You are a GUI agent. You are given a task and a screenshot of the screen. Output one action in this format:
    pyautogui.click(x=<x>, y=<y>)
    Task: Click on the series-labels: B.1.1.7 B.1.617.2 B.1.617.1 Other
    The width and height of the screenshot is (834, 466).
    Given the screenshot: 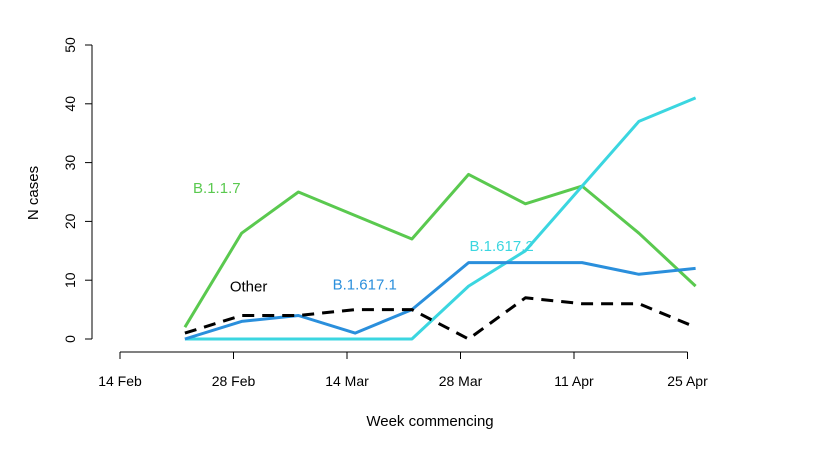 What is the action you would take?
    pyautogui.click(x=363, y=237)
    